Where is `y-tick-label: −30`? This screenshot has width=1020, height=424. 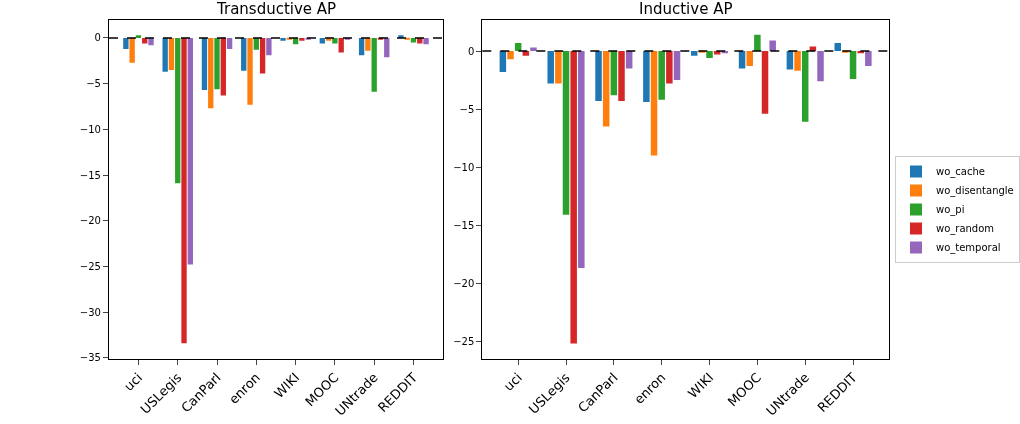
y-tick-label: −30 is located at coordinates (90, 312).